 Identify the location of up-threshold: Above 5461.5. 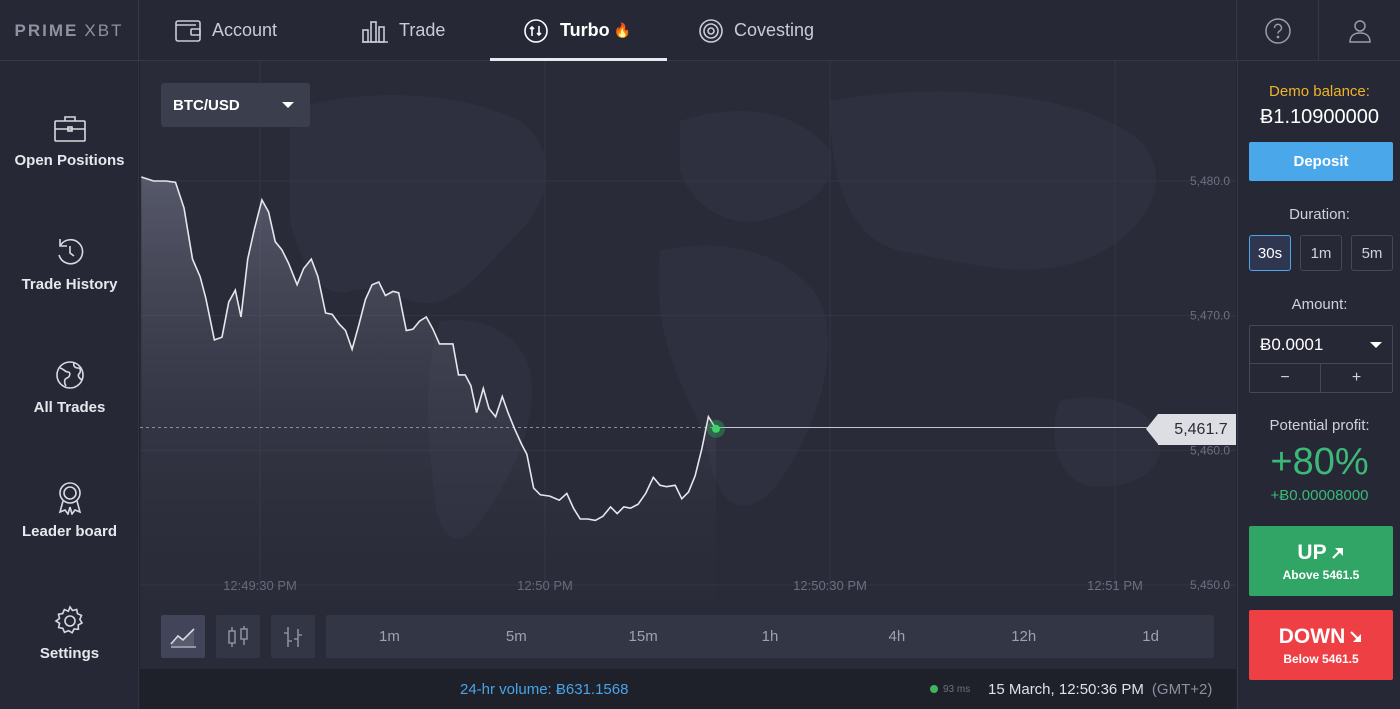
(1321, 574).